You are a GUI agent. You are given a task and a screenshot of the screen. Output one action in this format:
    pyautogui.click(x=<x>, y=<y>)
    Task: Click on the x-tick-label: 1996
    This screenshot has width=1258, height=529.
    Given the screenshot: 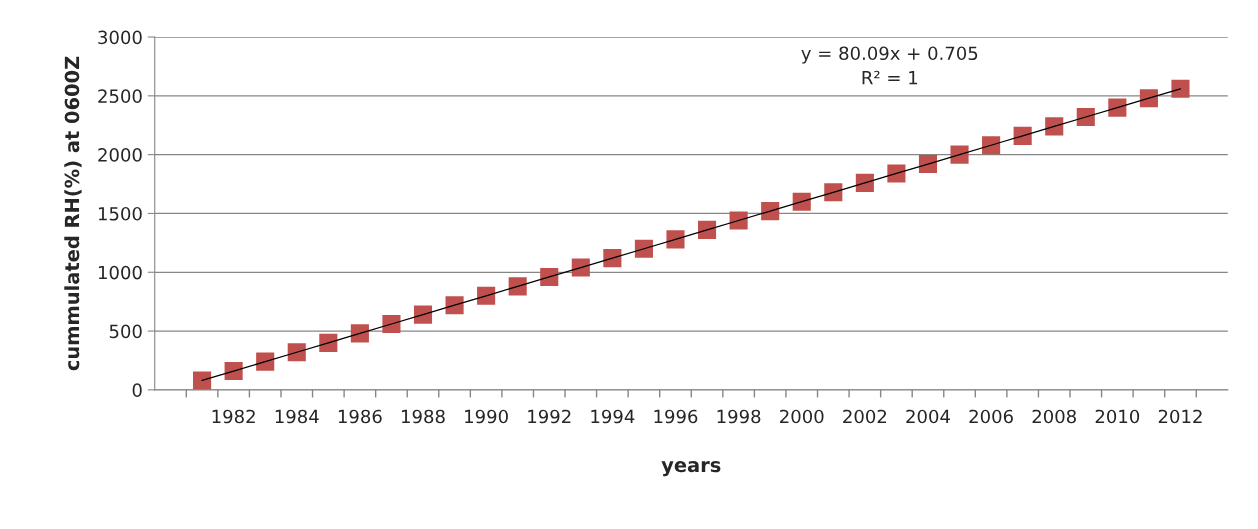 What is the action you would take?
    pyautogui.click(x=676, y=416)
    